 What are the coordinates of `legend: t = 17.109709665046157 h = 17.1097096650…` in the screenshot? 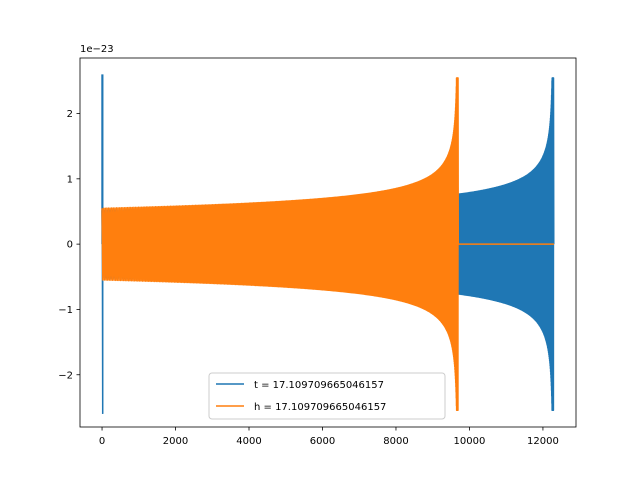 It's located at (327, 396).